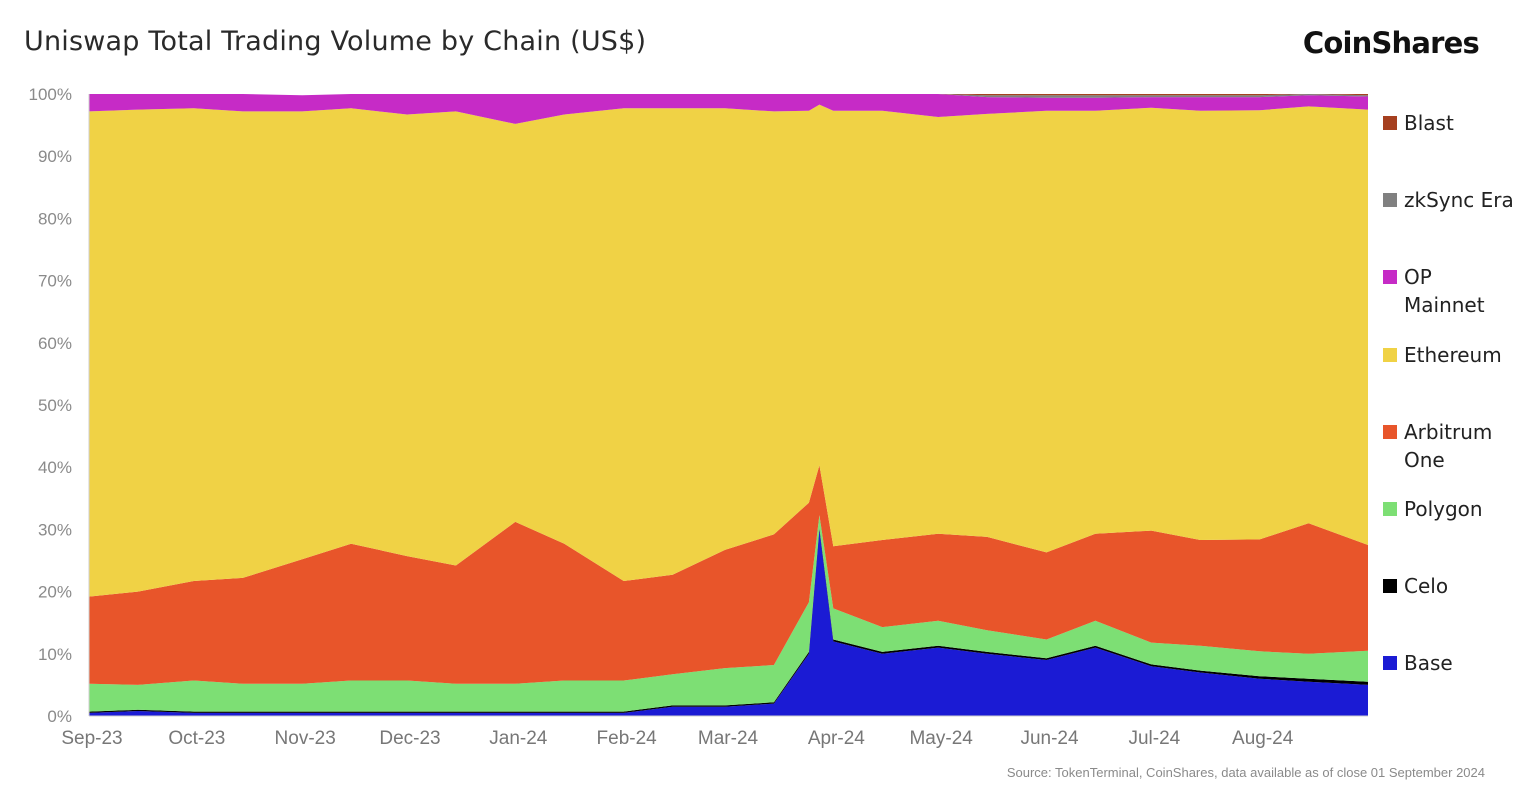  Describe the element at coordinates (196, 738) in the screenshot. I see `x-tick-label: Oct-23` at that location.